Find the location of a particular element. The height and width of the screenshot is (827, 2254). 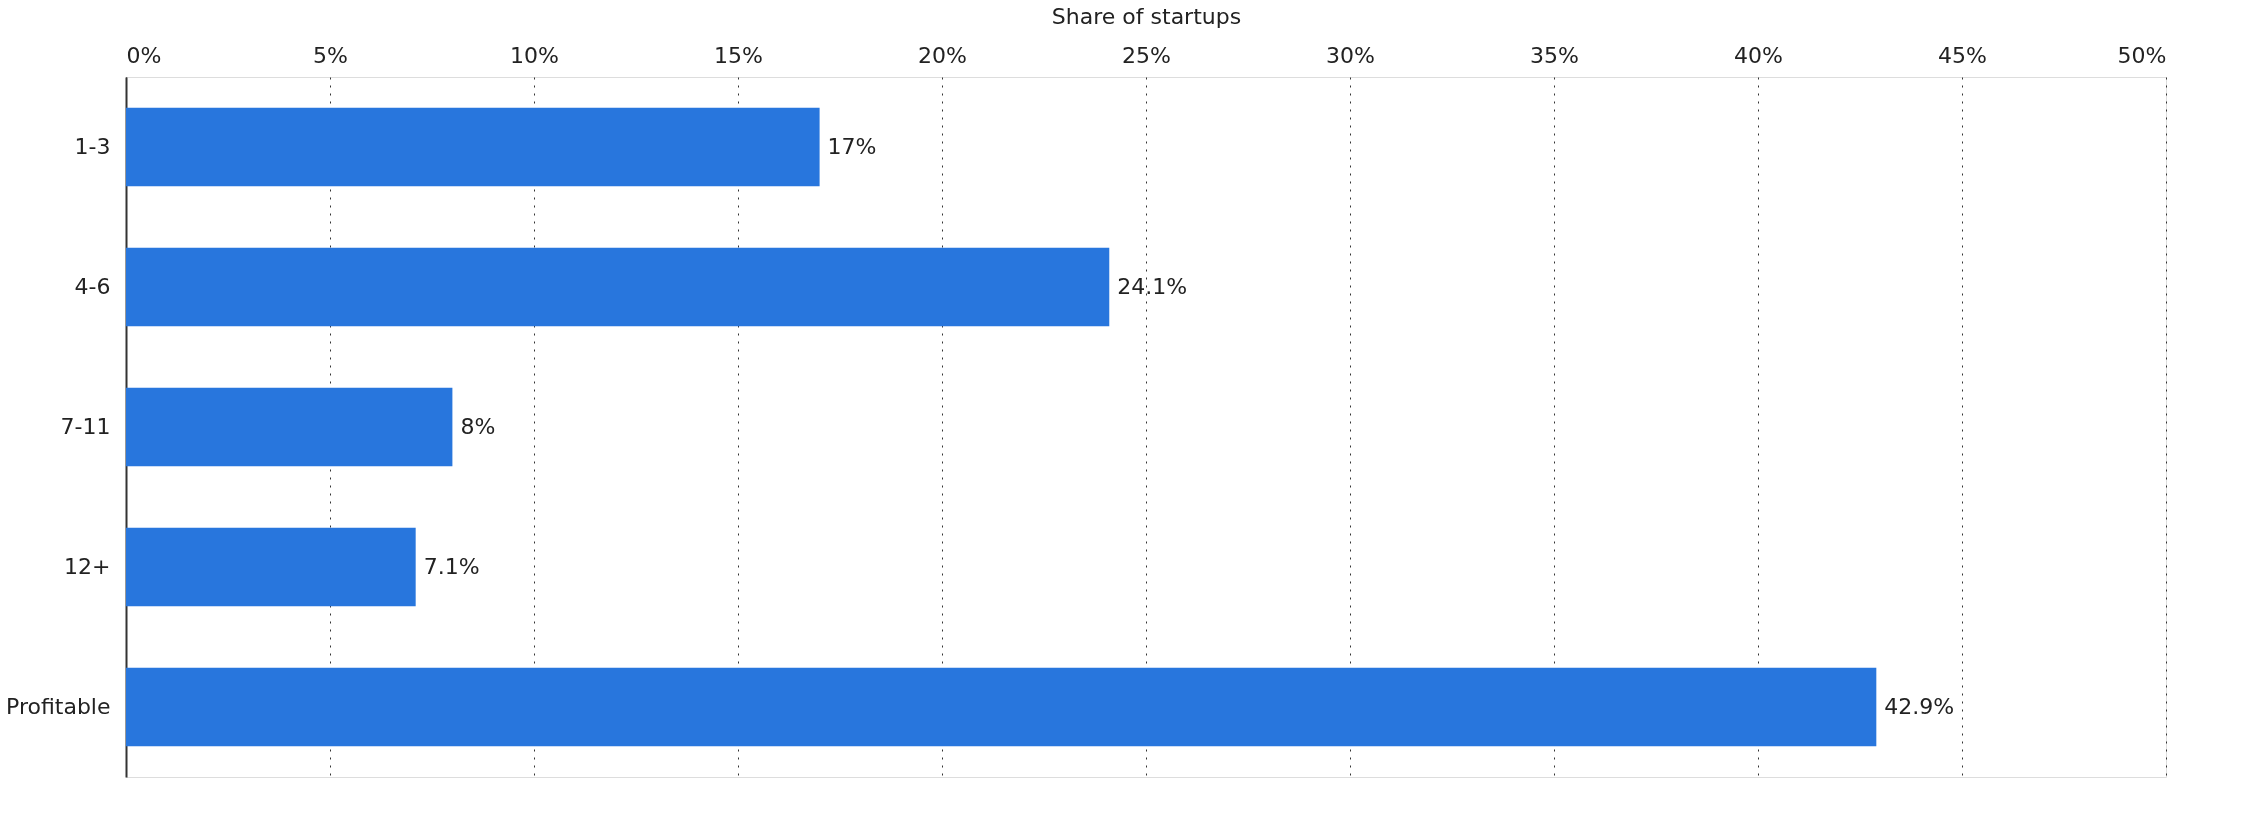

data-label: 17% is located at coordinates (852, 146).